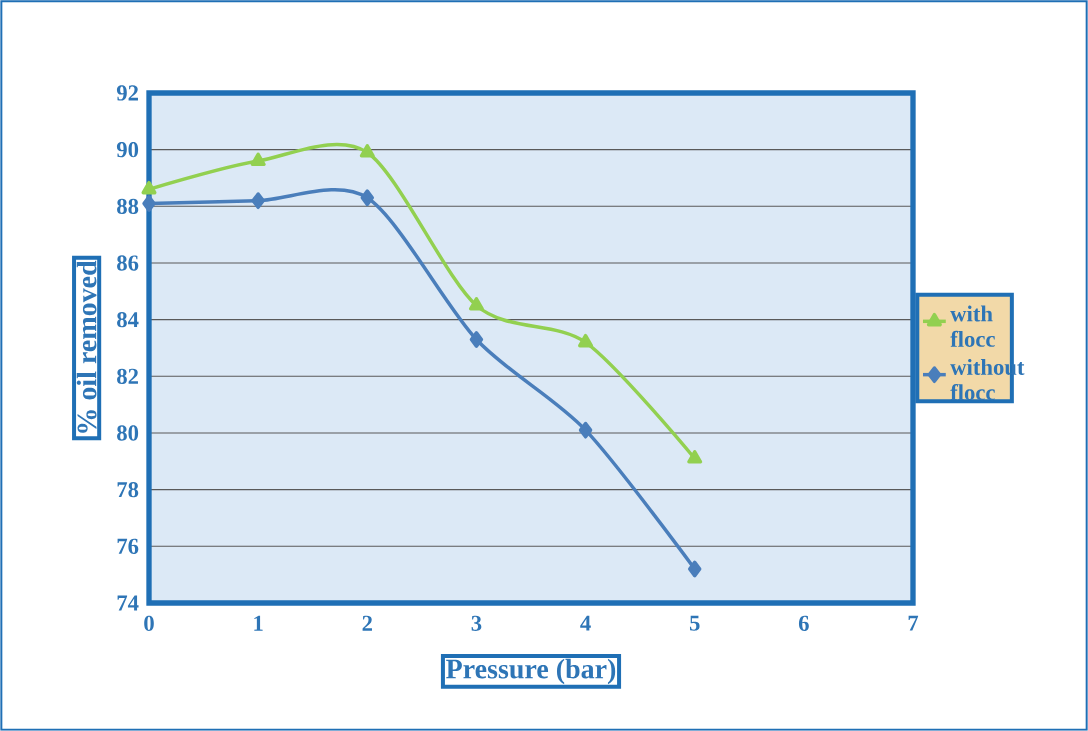 The image size is (1088, 731). Describe the element at coordinates (149, 623) in the screenshot. I see `x-tick-label: 0` at that location.